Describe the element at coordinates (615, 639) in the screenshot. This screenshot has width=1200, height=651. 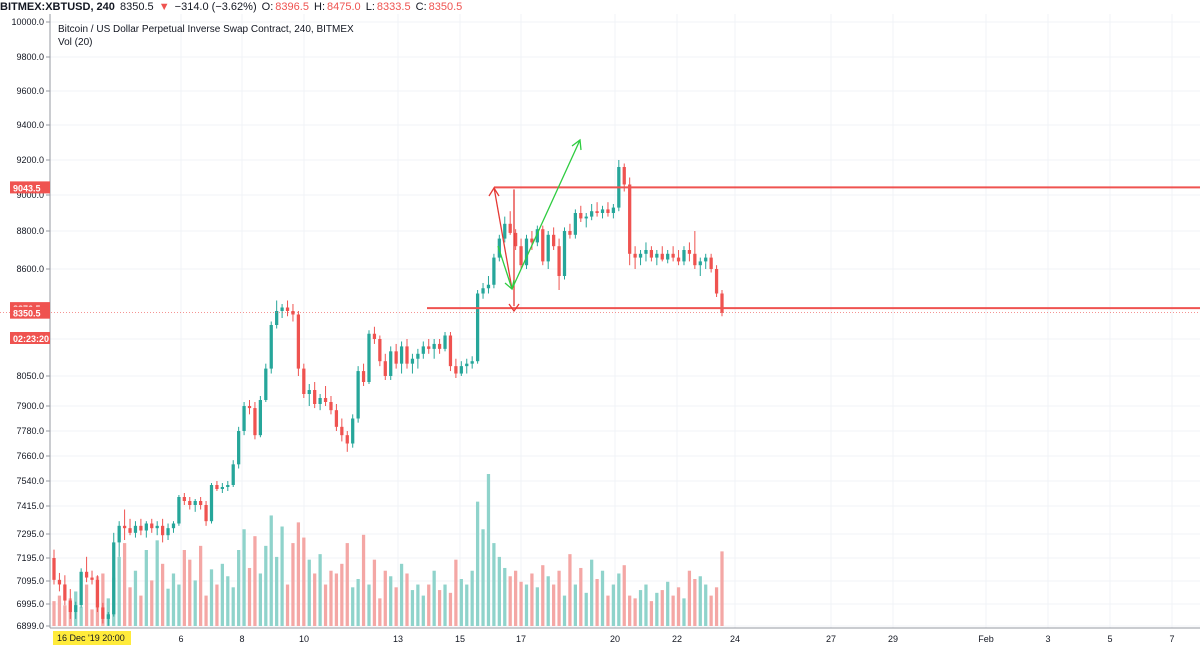
I see `time-tick-label: 20` at that location.